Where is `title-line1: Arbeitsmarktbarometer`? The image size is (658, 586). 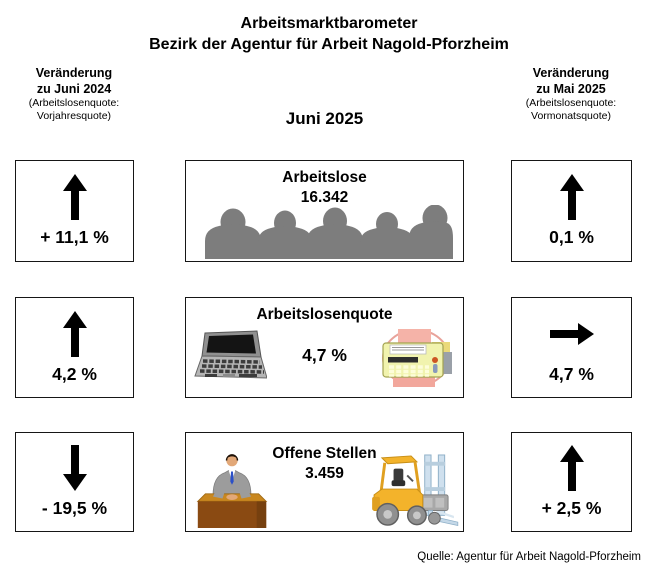 title-line1: Arbeitsmarktbarometer is located at coordinates (329, 23).